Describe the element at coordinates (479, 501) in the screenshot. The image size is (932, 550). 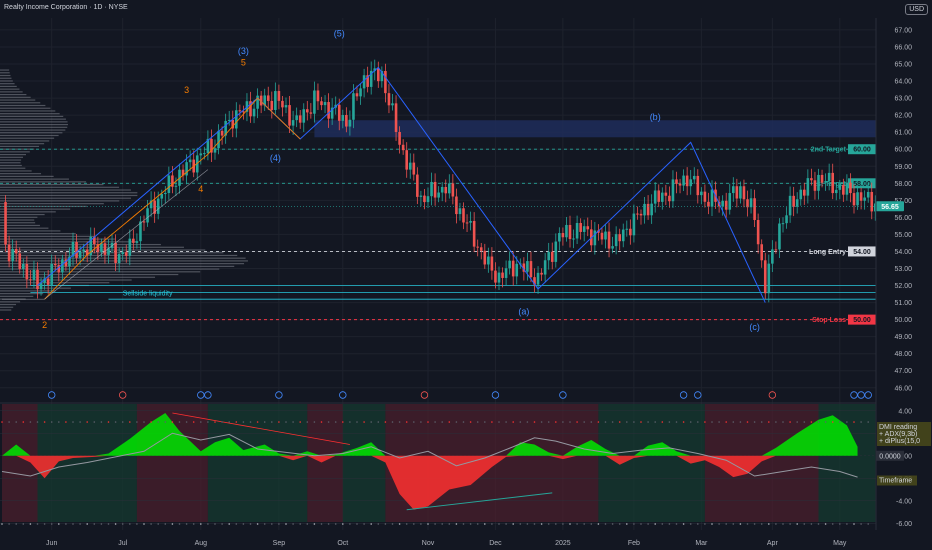
I see `divergence-line` at that location.